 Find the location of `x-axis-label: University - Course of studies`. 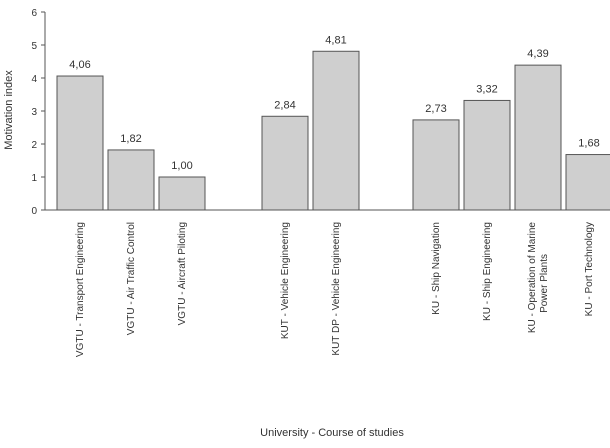

x-axis-label: University - Course of studies is located at coordinates (332, 433).